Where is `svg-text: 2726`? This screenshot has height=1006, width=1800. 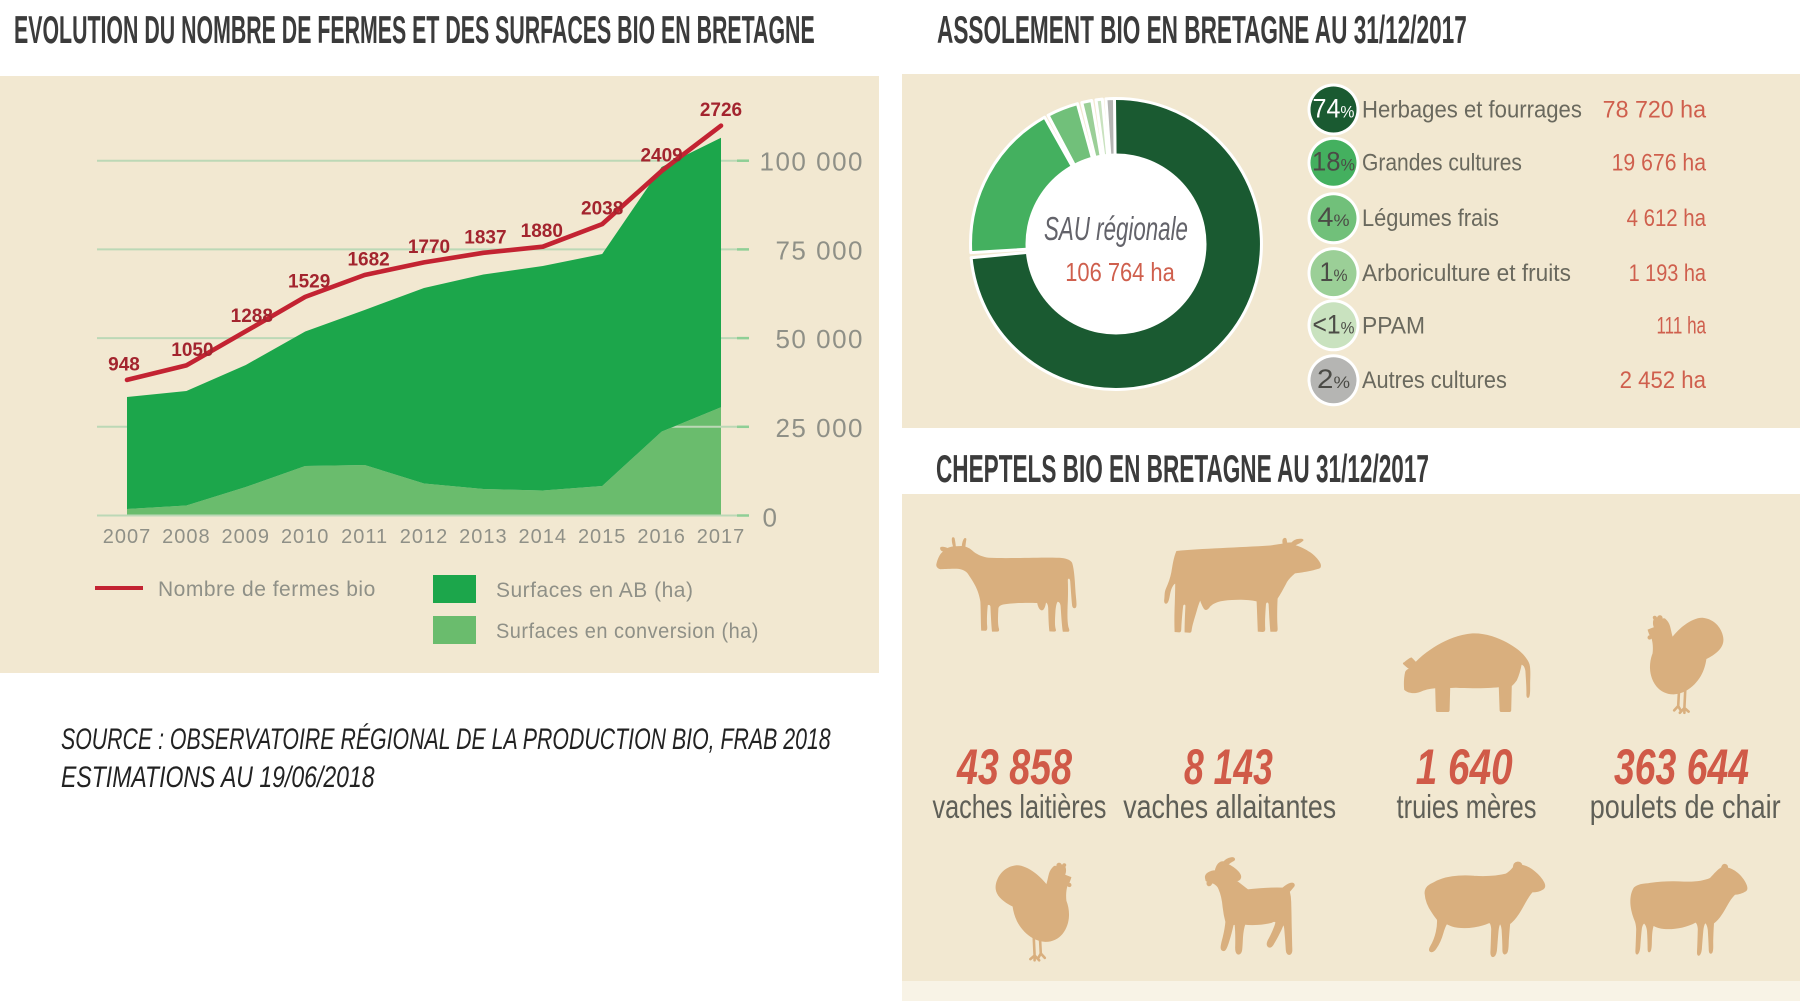 svg-text: 2726 is located at coordinates (721, 110).